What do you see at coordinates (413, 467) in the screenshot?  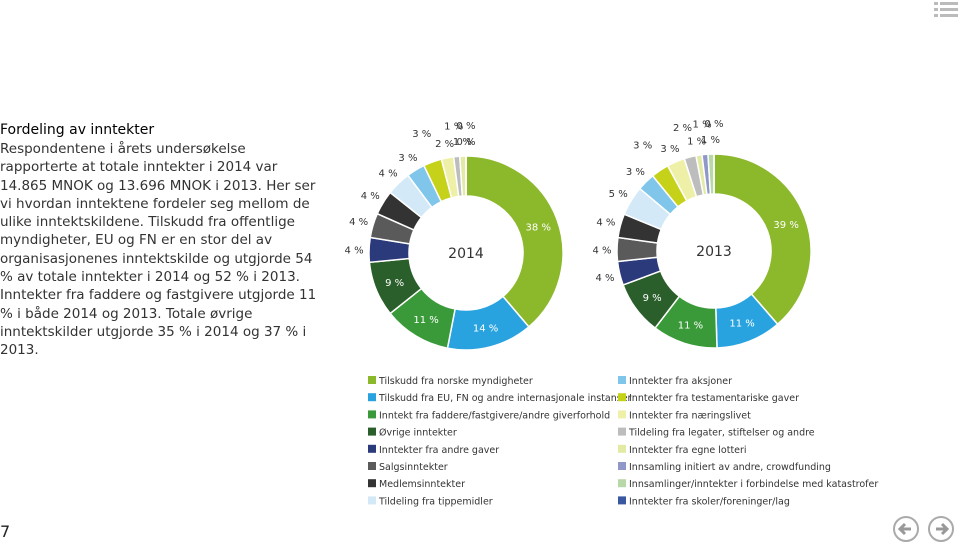 I see `legend-label: Salgsinntekter` at bounding box center [413, 467].